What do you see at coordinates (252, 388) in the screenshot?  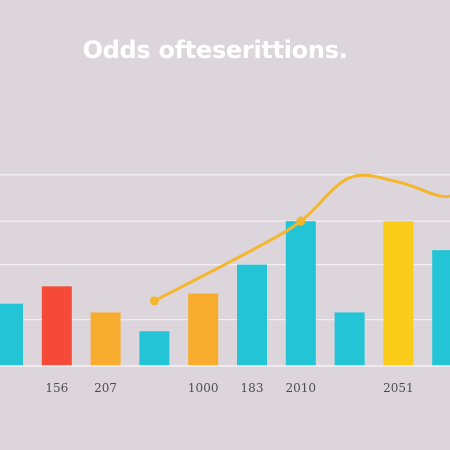 I see `x-tick-label: 183` at bounding box center [252, 388].